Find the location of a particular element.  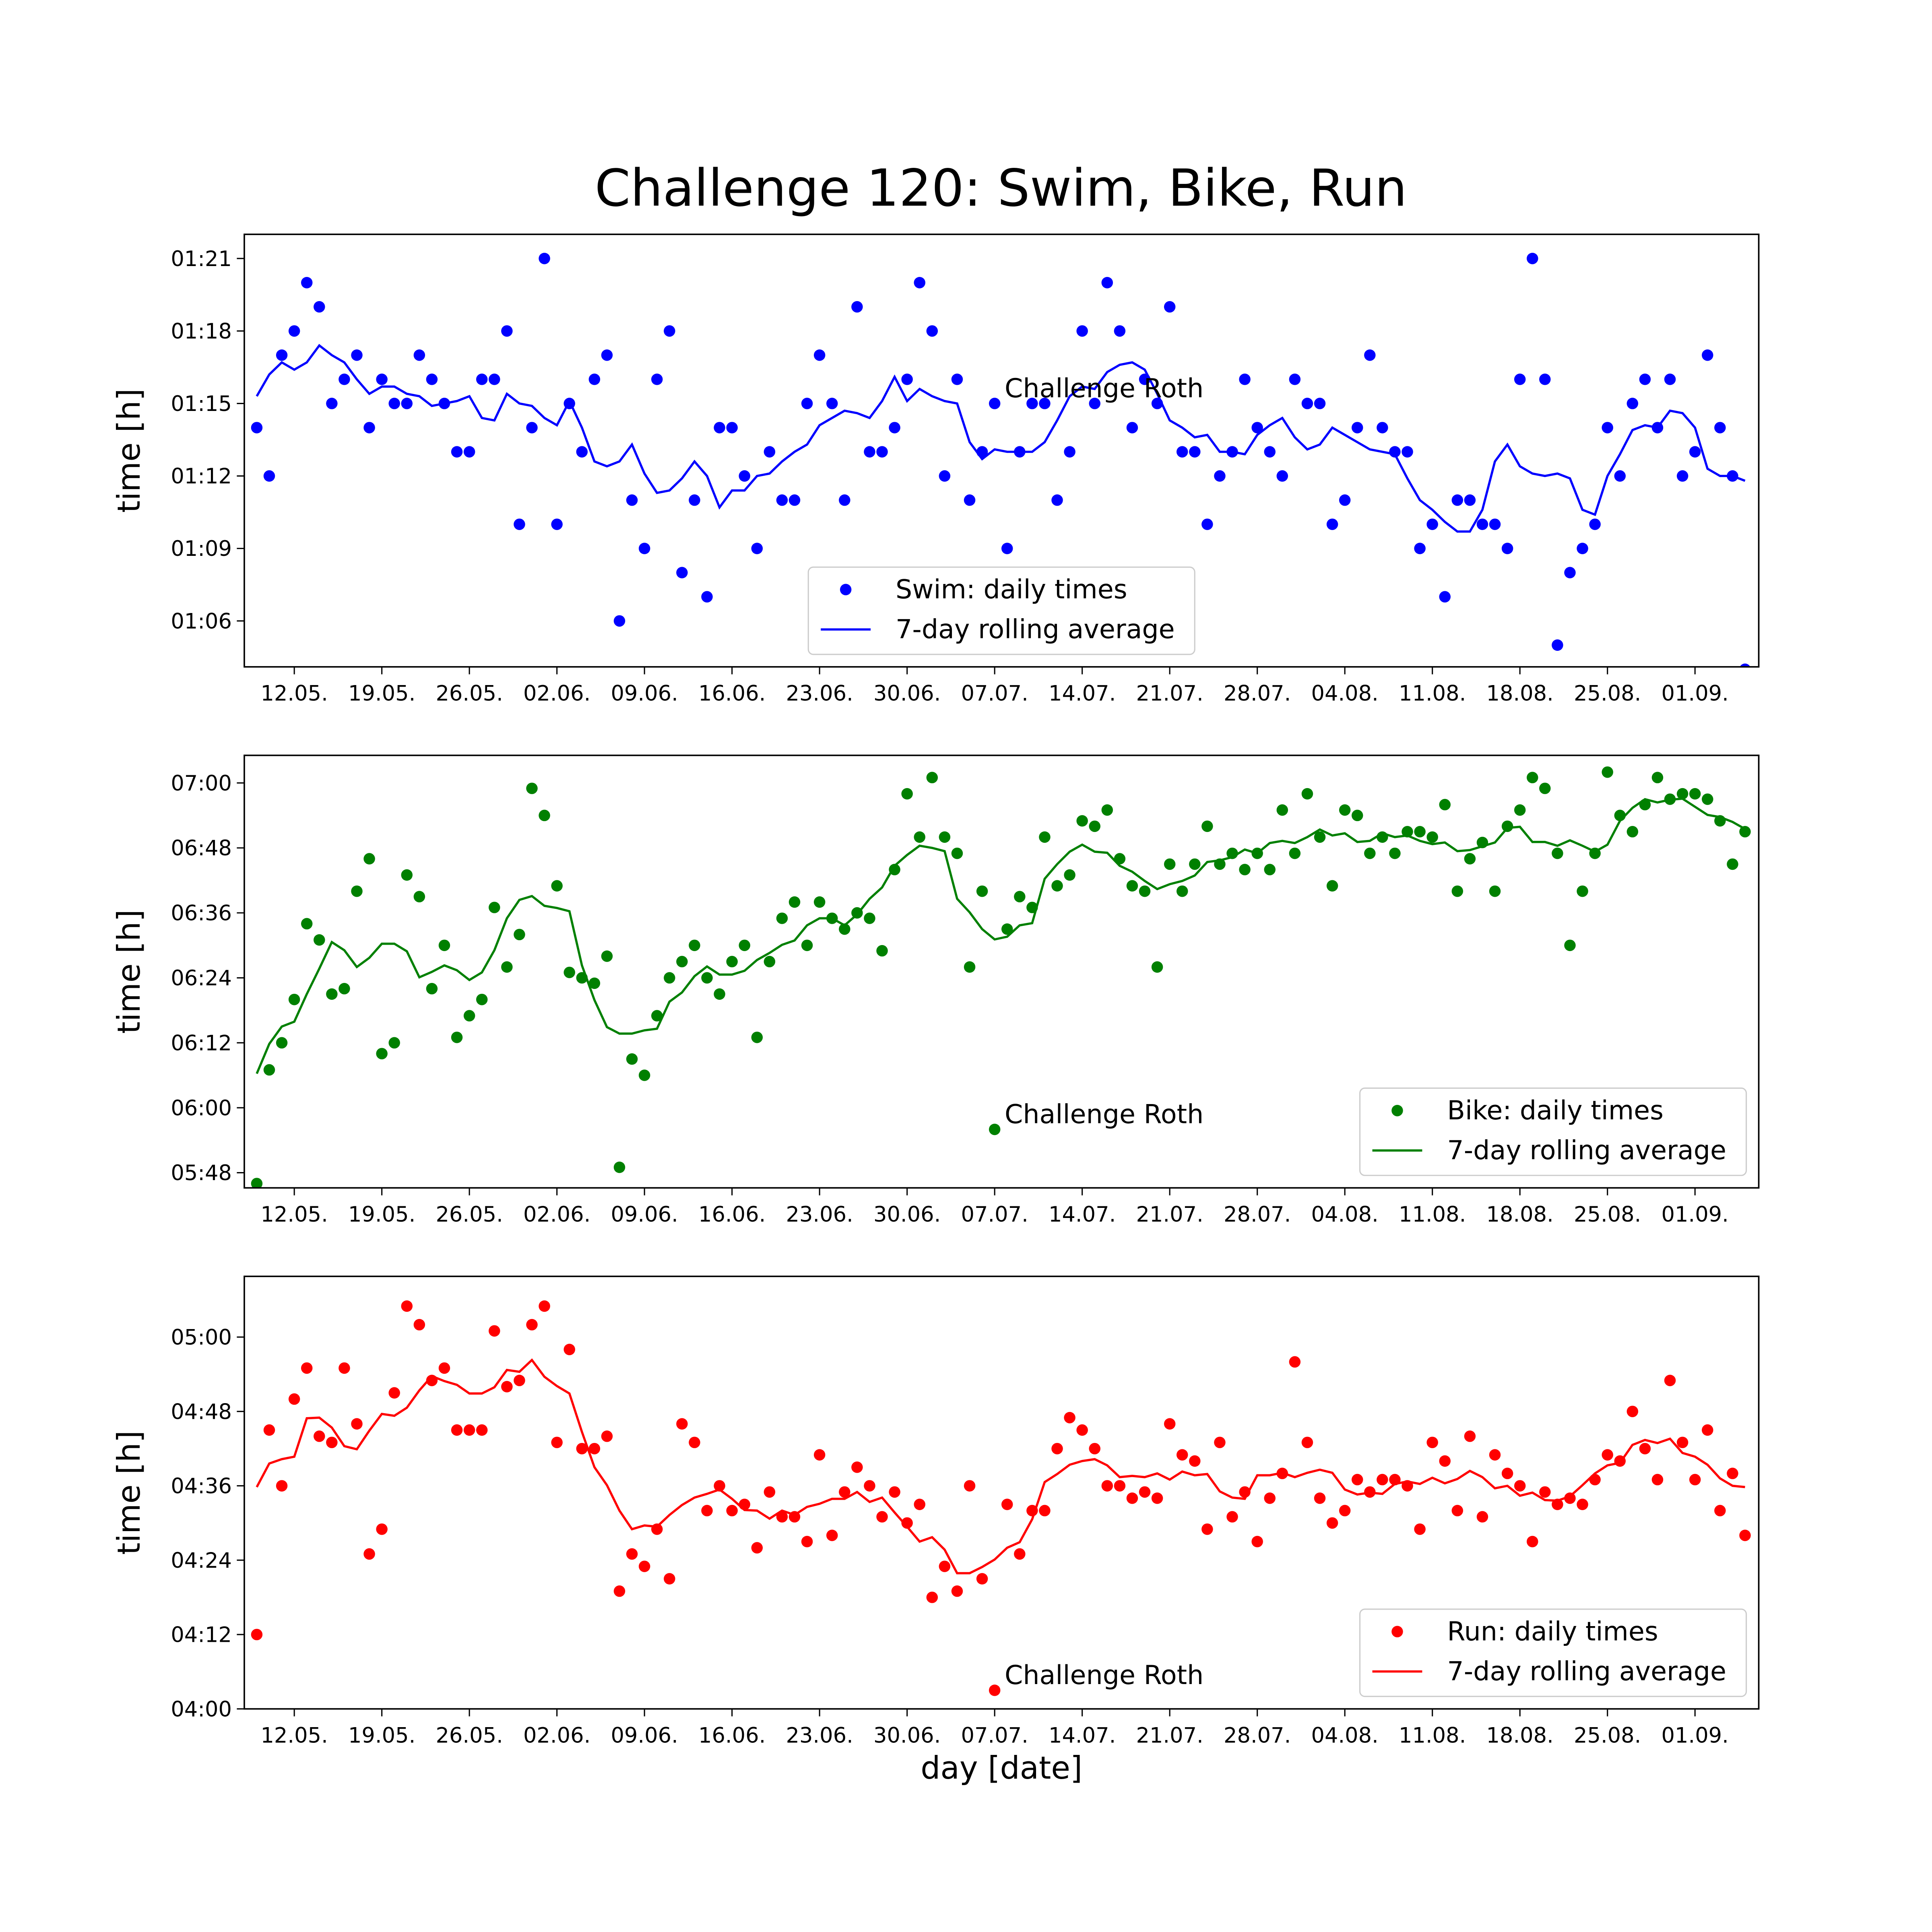

x-tick-label: 28.07. is located at coordinates (1257, 693).